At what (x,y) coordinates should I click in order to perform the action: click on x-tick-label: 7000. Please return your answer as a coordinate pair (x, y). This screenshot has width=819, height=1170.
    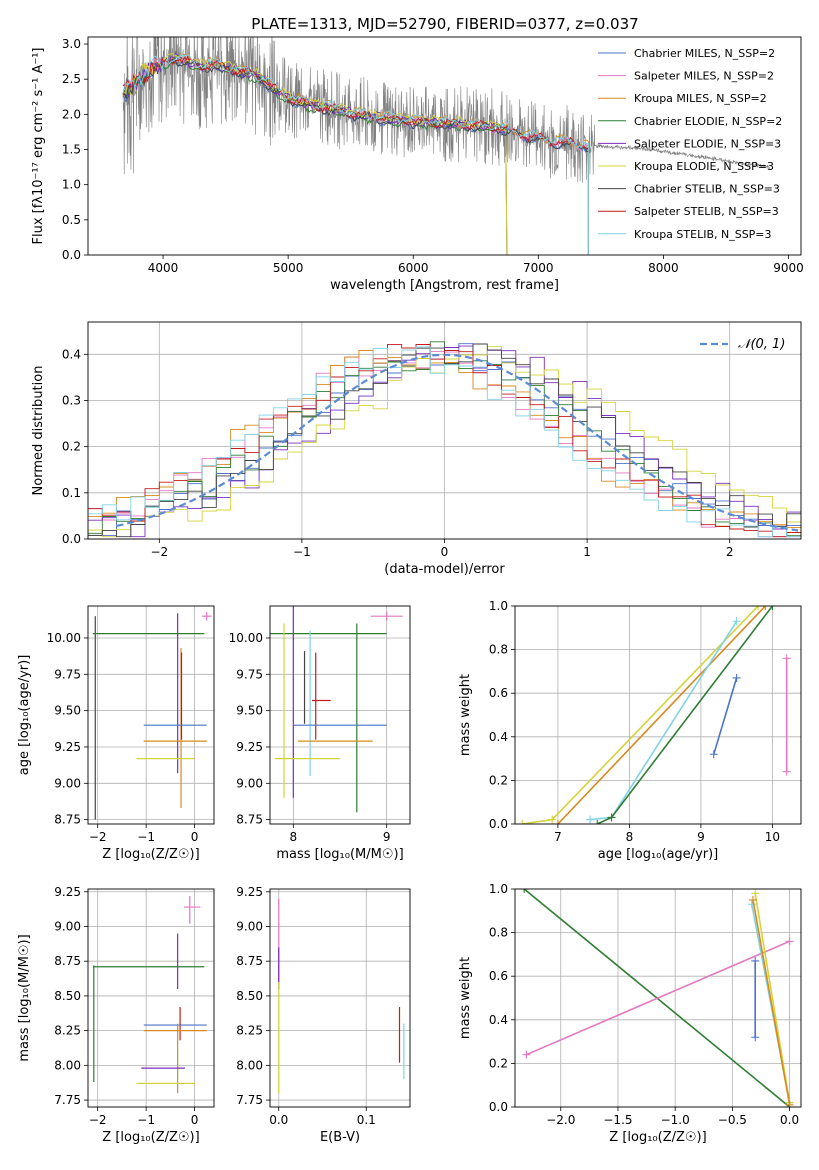
    Looking at the image, I should click on (538, 268).